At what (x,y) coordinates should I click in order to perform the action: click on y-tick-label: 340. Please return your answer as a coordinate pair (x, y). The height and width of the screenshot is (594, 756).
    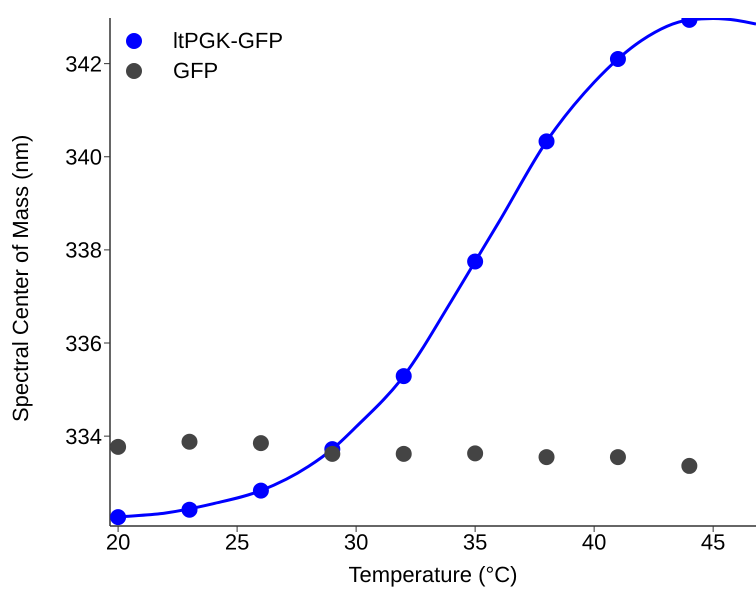
    Looking at the image, I should click on (83, 157).